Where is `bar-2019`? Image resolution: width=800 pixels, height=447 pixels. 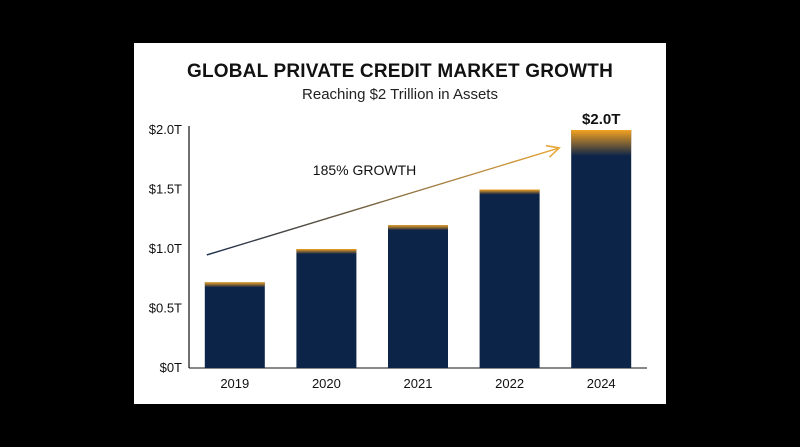 bar-2019 is located at coordinates (234, 325).